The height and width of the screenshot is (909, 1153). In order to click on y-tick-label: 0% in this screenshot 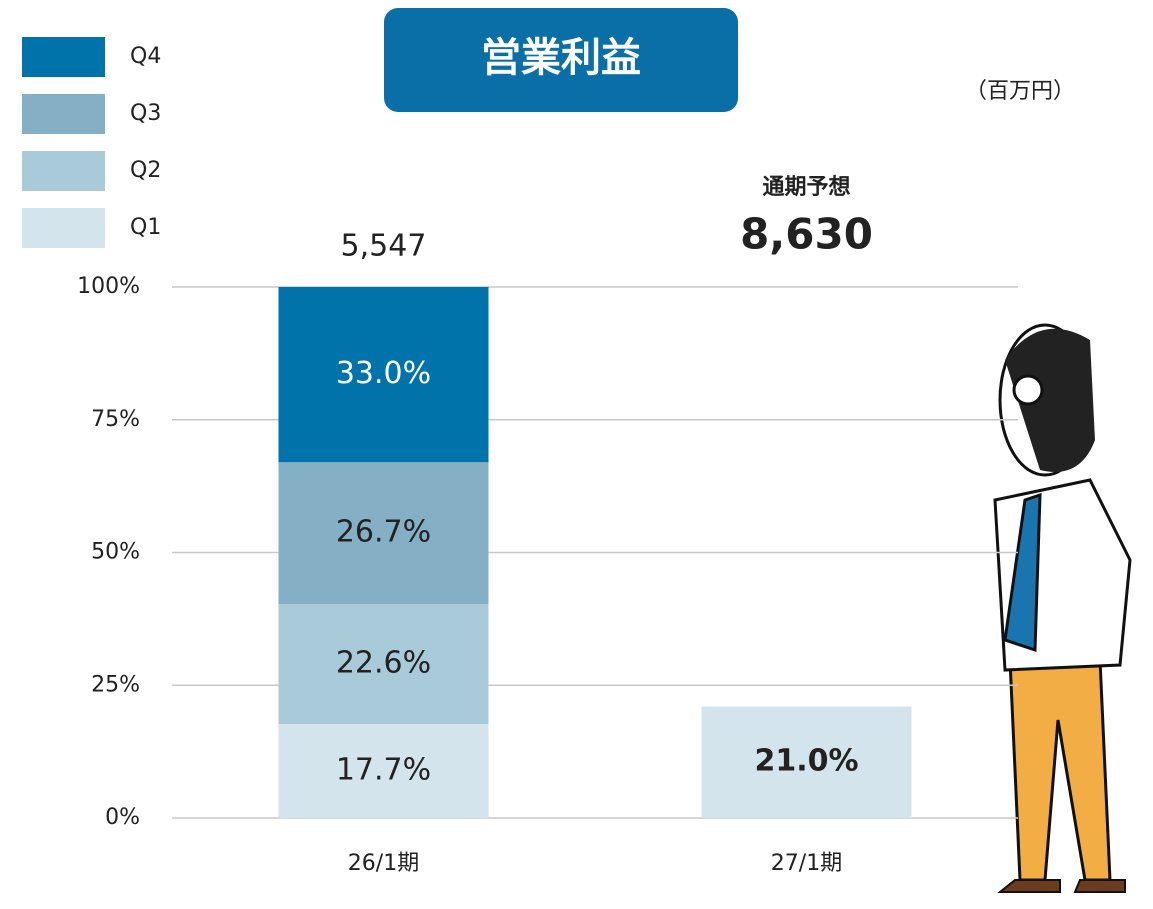, I will do `click(122, 817)`.